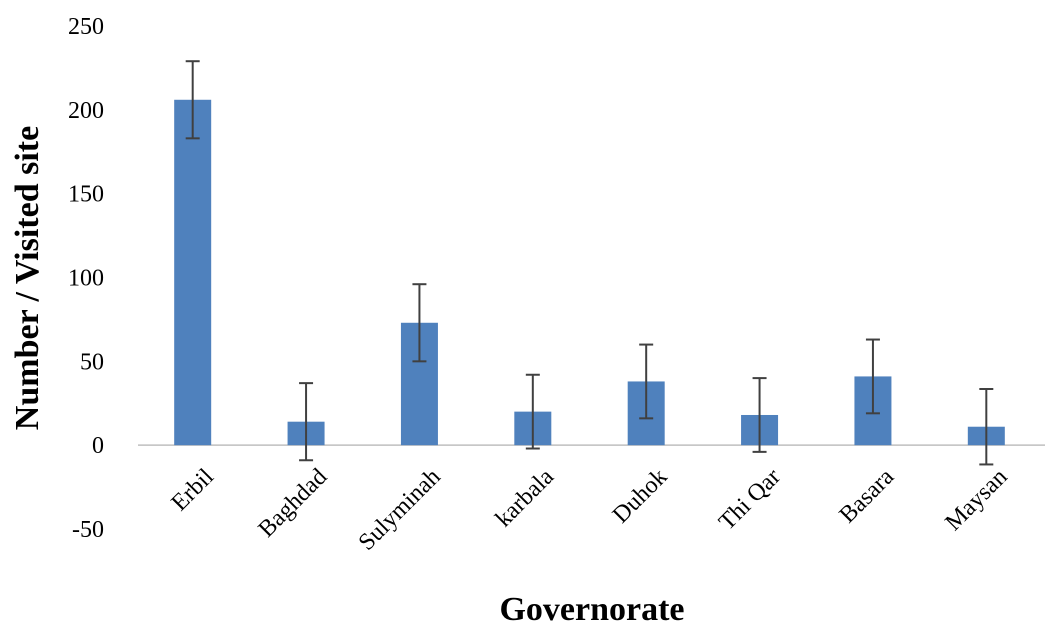  I want to click on error-bar-sulyminah, so click(419, 323).